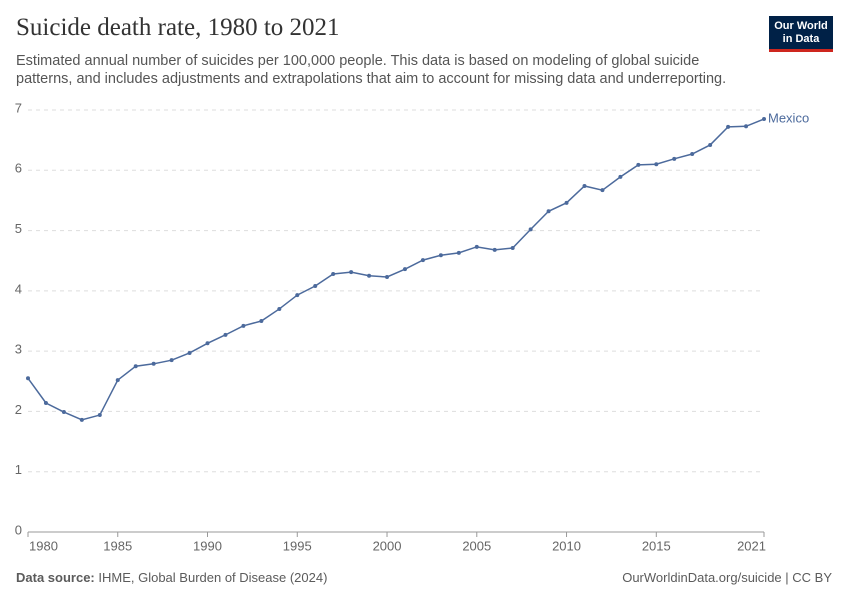  I want to click on source: IHME, Global Burden of Disease (2024), so click(213, 577).